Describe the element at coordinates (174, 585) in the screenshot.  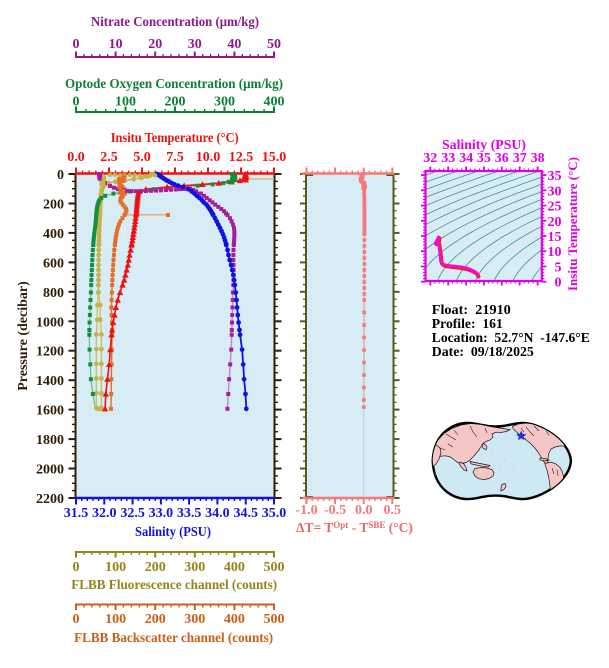
I see `svg-text:FLBB Fluorescence channel (cou: FLBB Fluorescence channel (counts)` at that location.